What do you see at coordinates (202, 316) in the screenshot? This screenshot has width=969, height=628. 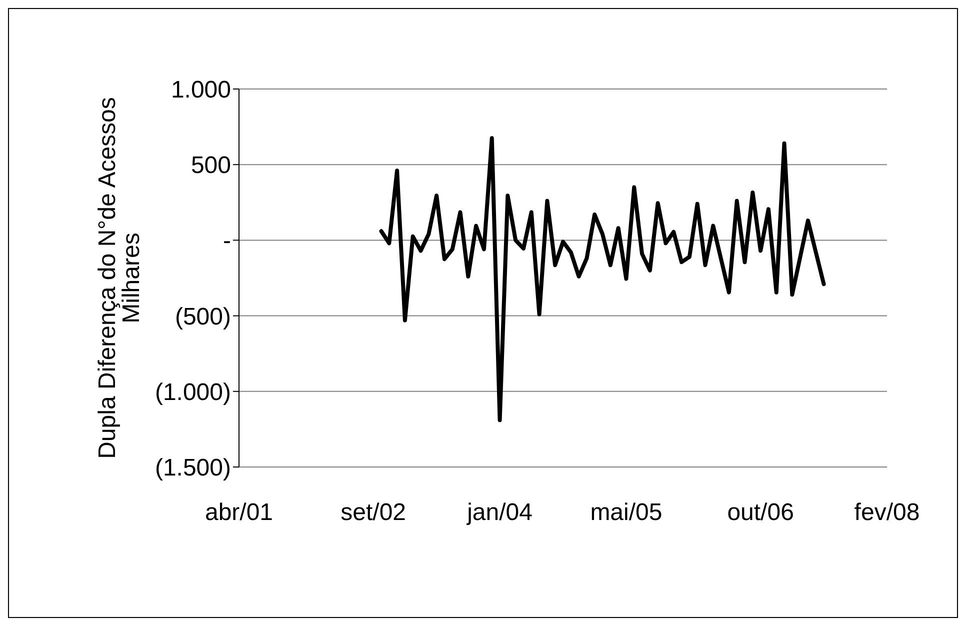 I see `y-tick-label: (500)` at bounding box center [202, 316].